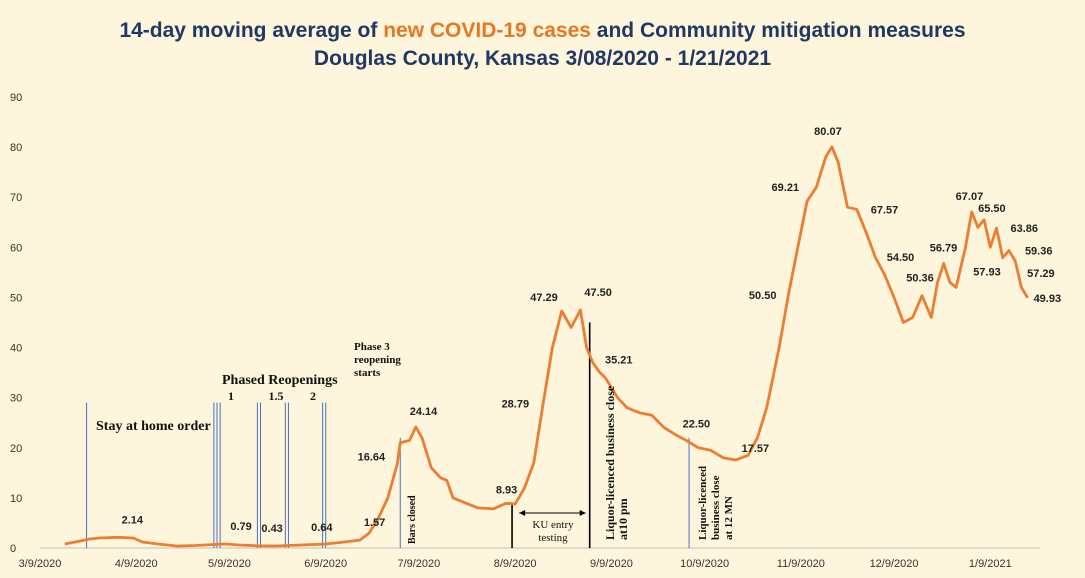 This screenshot has width=1085, height=578. Describe the element at coordinates (697, 424) in the screenshot. I see `data-label: 22.50` at that location.